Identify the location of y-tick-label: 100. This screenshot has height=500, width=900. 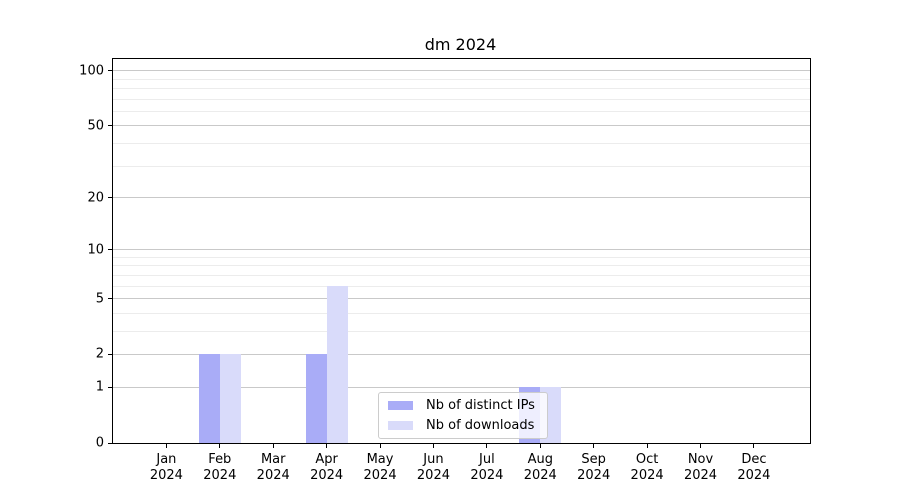
(91, 71).